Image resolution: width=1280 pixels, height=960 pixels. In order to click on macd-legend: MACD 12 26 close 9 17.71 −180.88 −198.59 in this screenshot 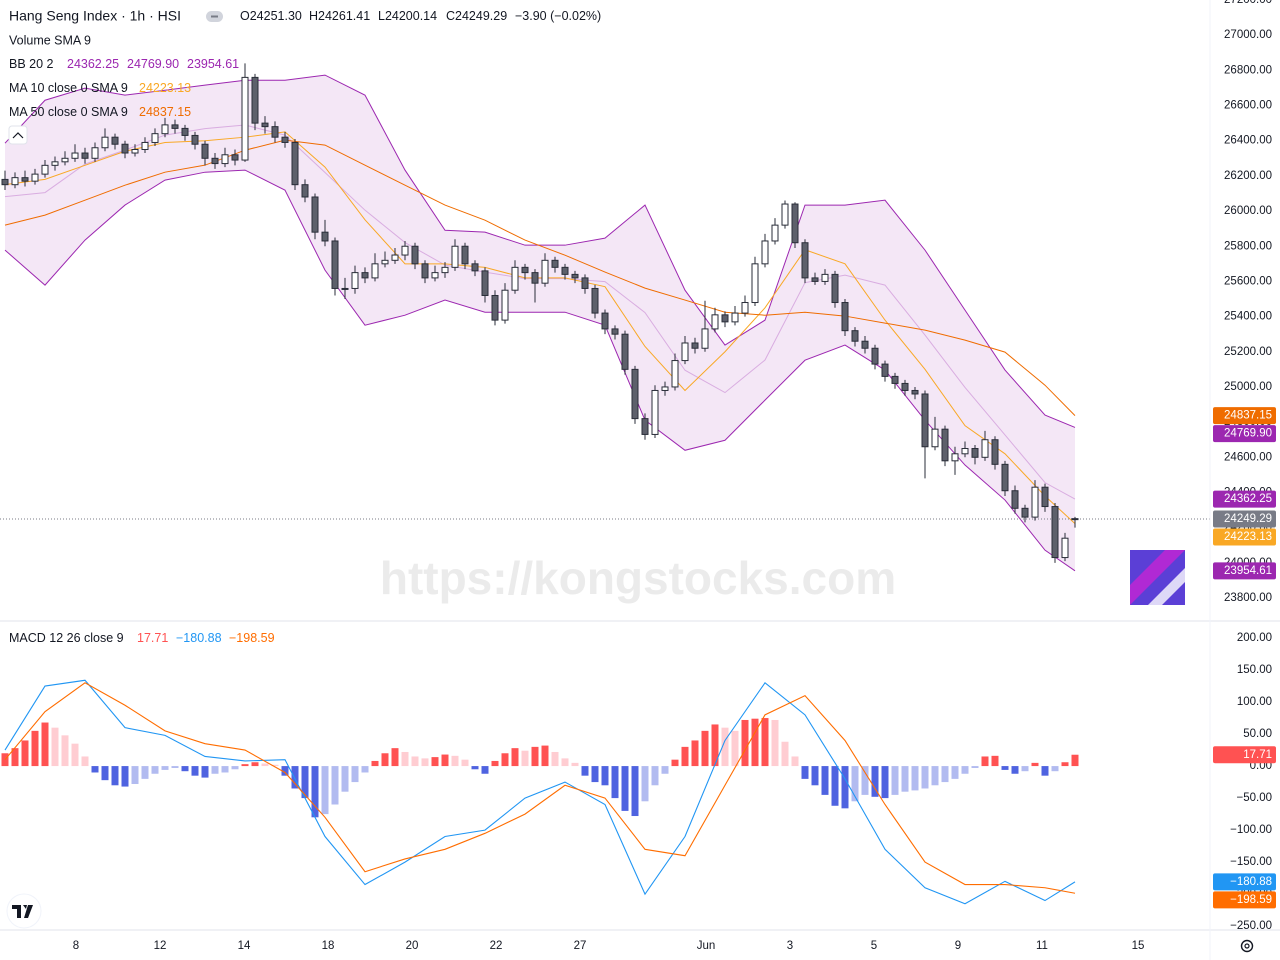, I will do `click(142, 638)`.